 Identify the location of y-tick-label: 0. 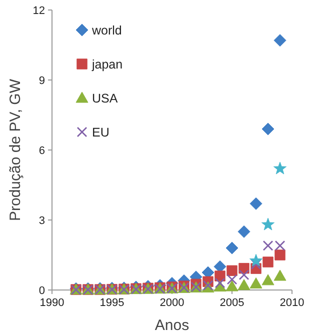
(41, 290).